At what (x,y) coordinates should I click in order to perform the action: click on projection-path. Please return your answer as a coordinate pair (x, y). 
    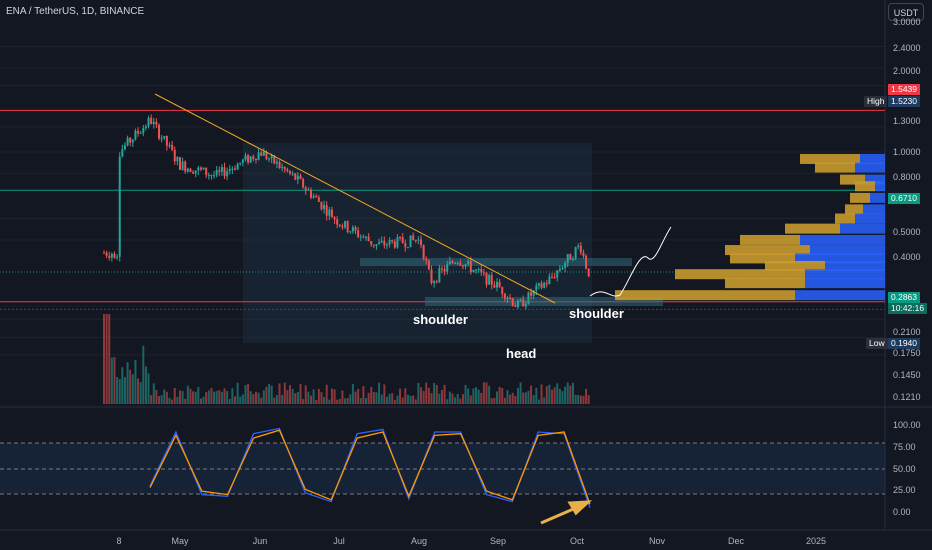
    Looking at the image, I should click on (630, 261).